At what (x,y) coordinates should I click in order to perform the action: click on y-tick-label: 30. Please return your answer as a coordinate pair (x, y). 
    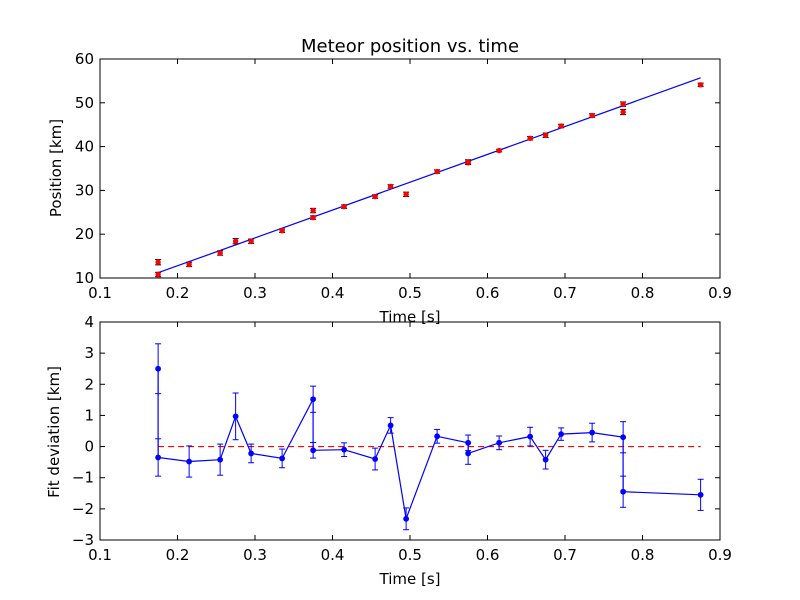
    Looking at the image, I should click on (84, 190).